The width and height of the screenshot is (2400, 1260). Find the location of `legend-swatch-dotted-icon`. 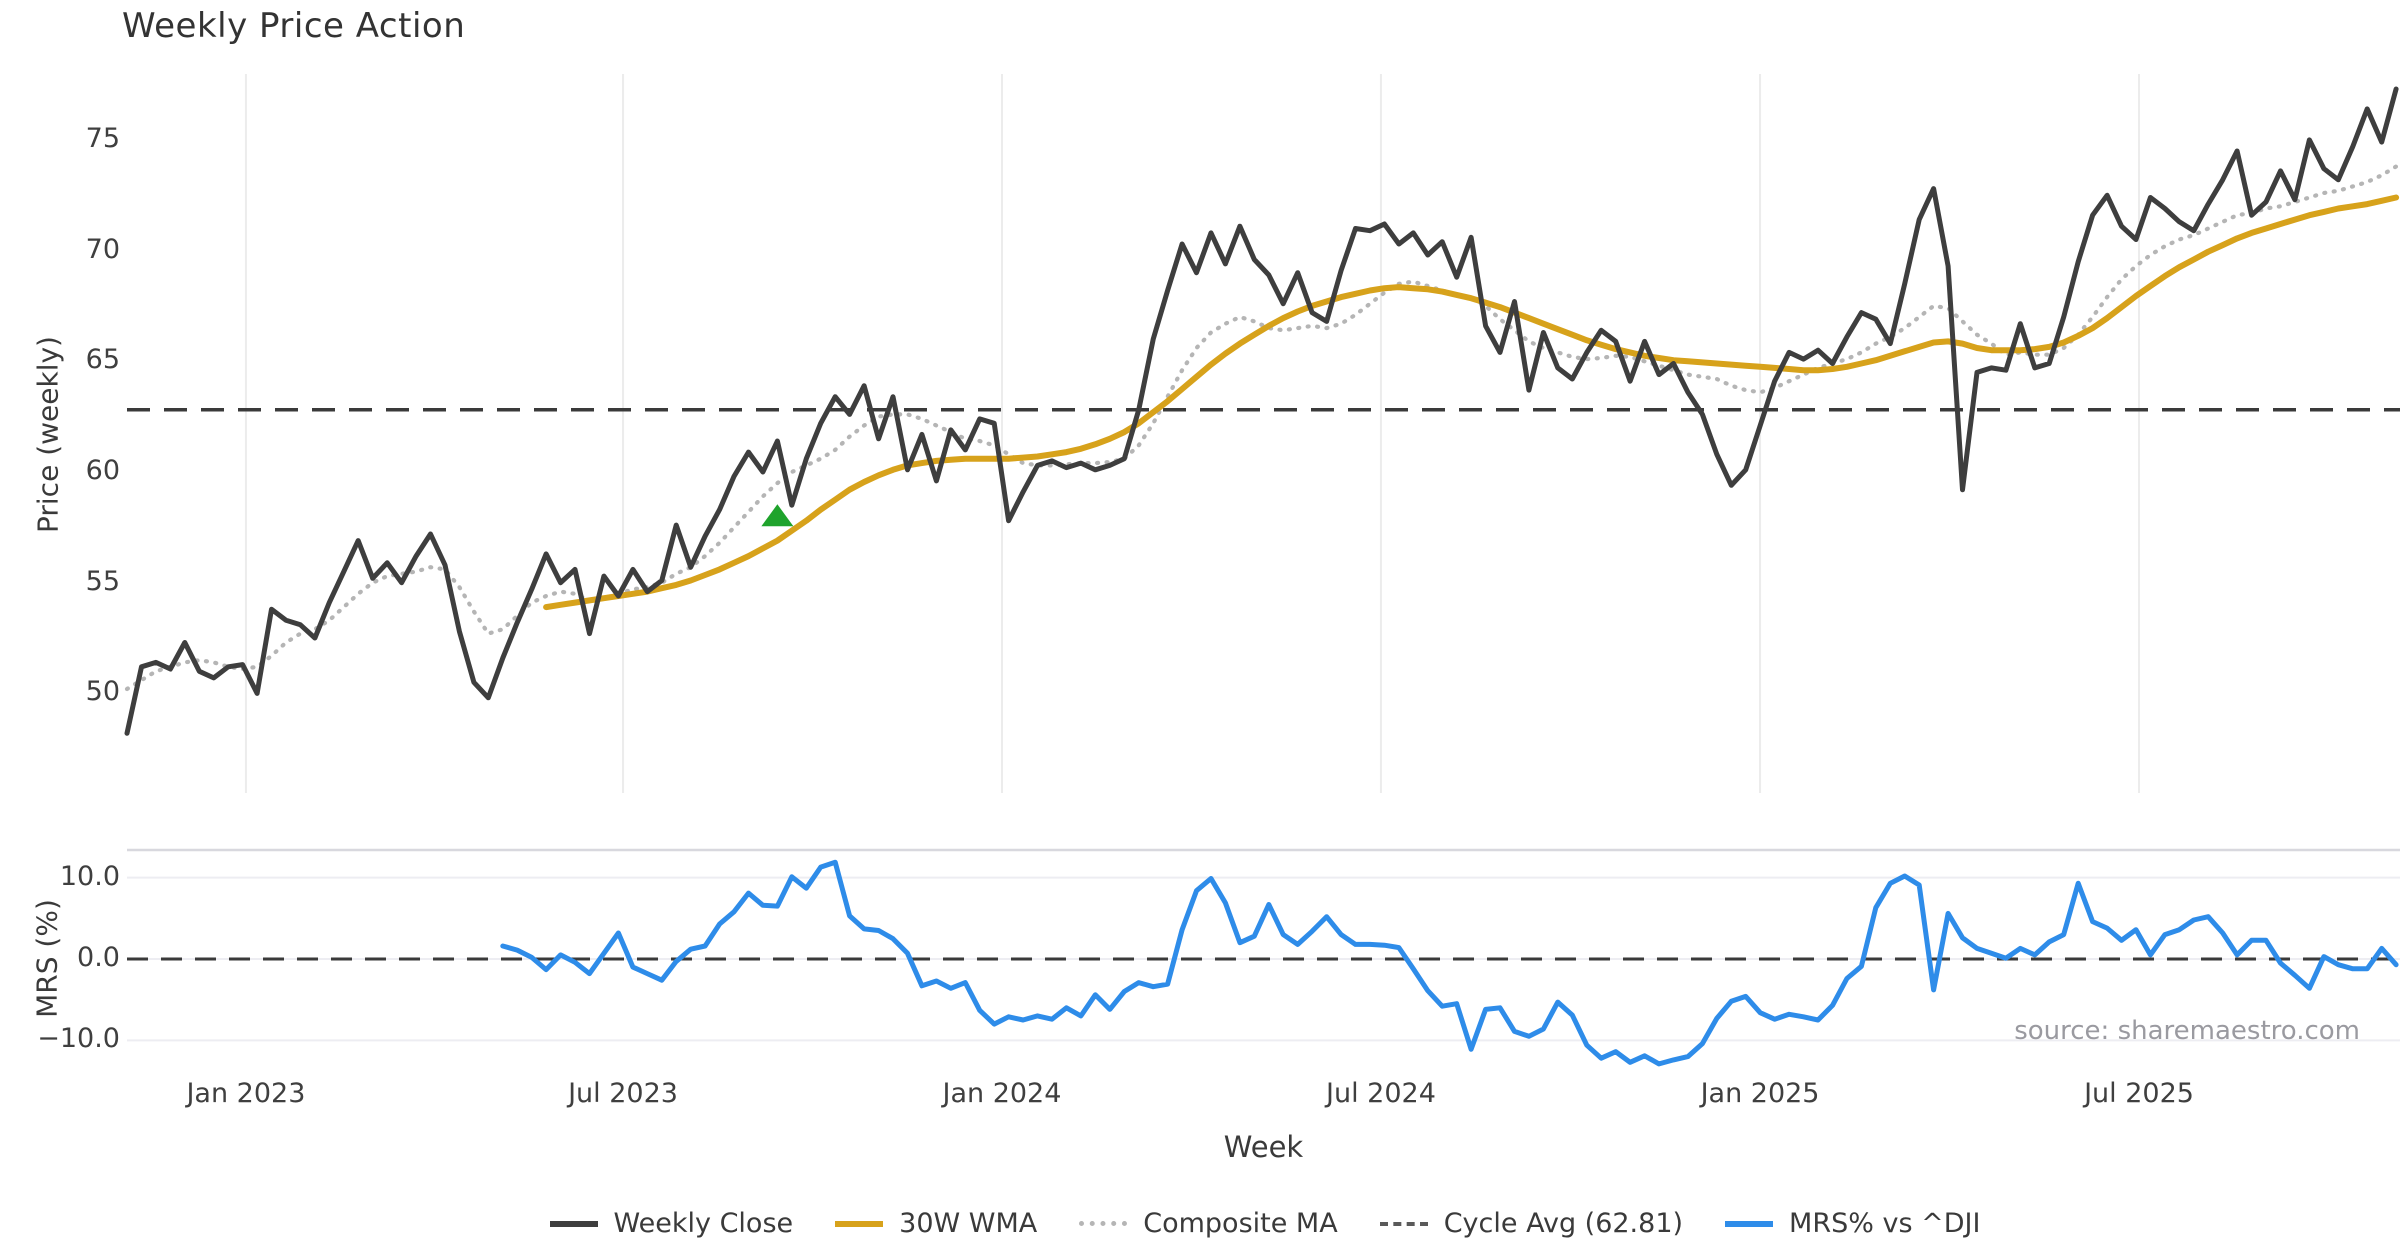

legend-swatch-dotted-icon is located at coordinates (1103, 1223).